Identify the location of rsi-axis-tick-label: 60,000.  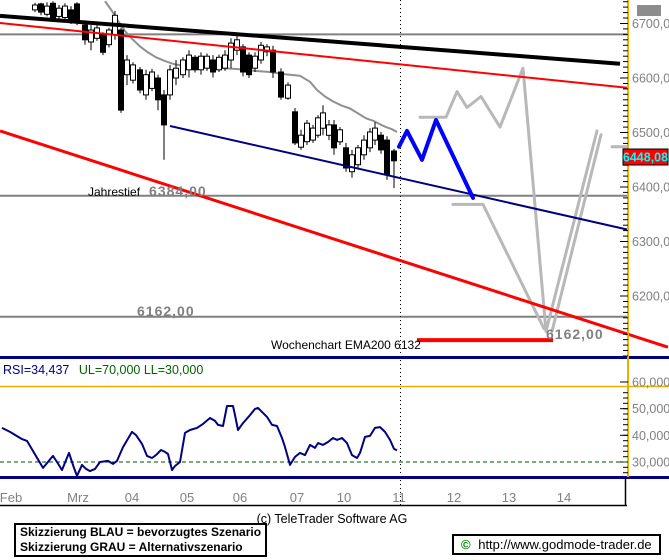
(650, 383).